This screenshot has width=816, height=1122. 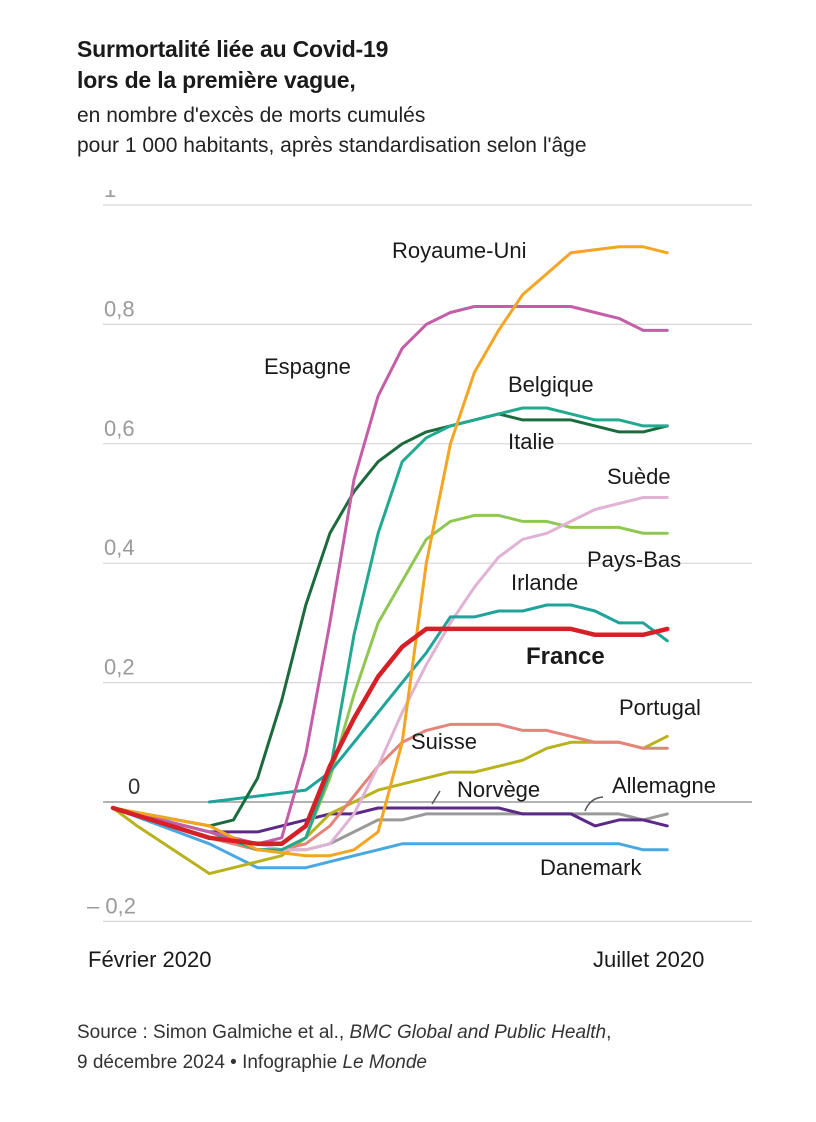 I want to click on series-line-portugal, so click(x=390, y=805).